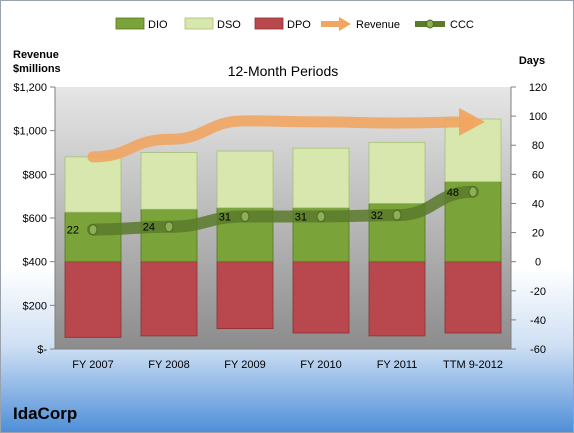 The width and height of the screenshot is (574, 433). What do you see at coordinates (538, 204) in the screenshot?
I see `right-tick-label: 40` at bounding box center [538, 204].